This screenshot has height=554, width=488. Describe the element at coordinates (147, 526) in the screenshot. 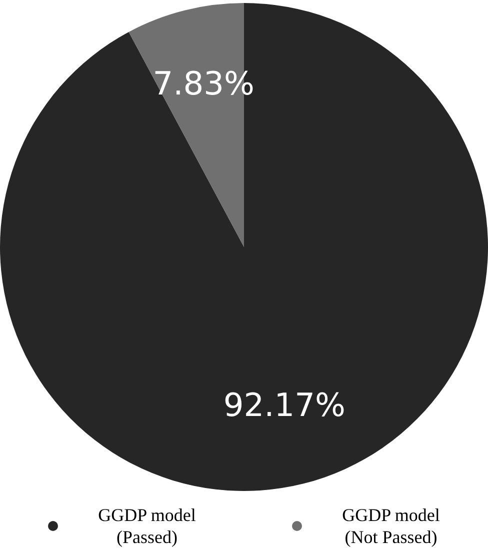

I see `legend-label: GGDP model (Passed)` at that location.